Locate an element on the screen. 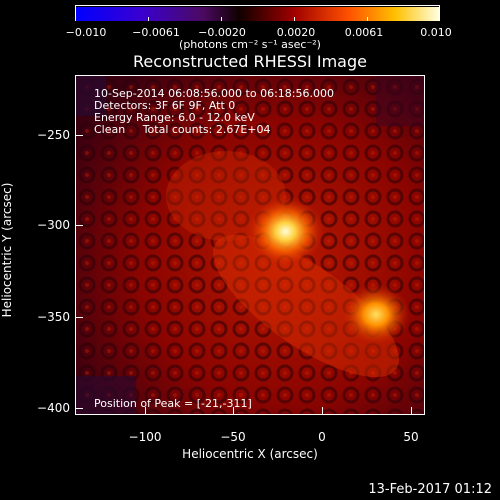 This screenshot has width=500, height=500. colorbar-tick-label: −0.0061 is located at coordinates (156, 32).